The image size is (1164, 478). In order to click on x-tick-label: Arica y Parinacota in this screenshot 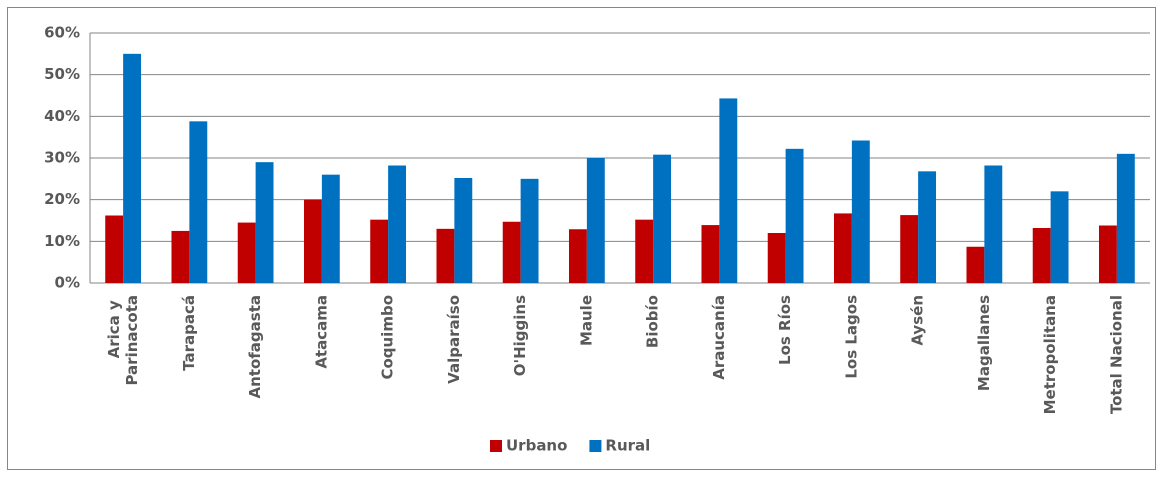, I will do `click(123, 340)`.